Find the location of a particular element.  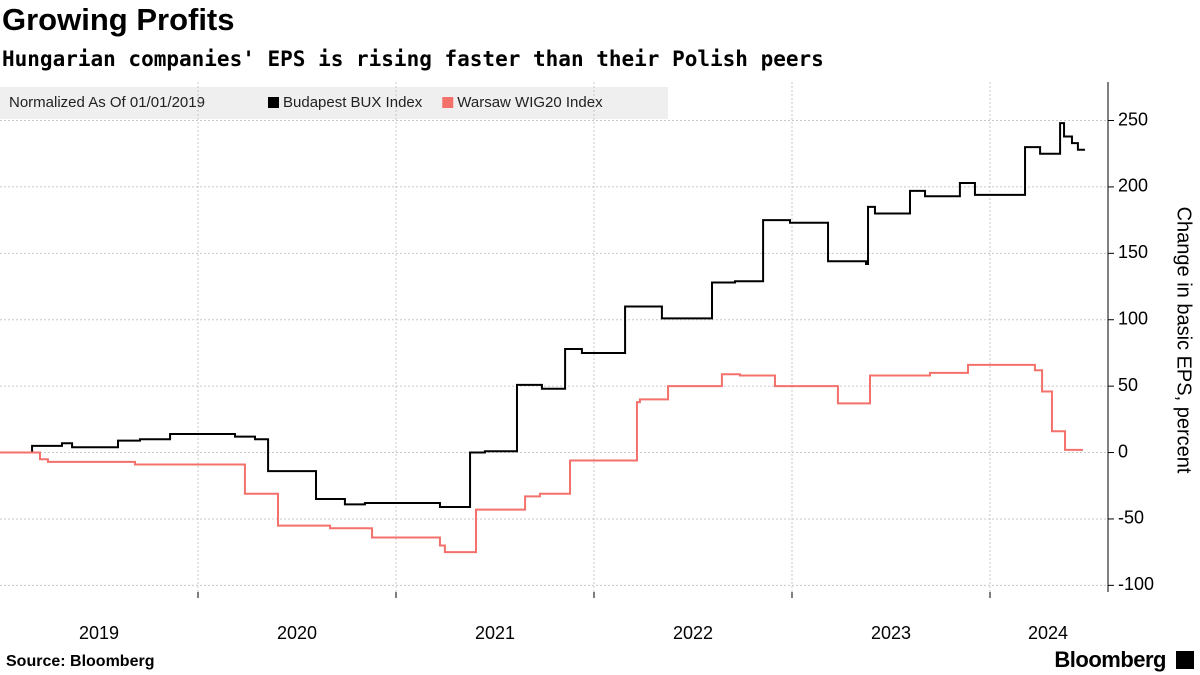

brand-icon is located at coordinates (1185, 660).